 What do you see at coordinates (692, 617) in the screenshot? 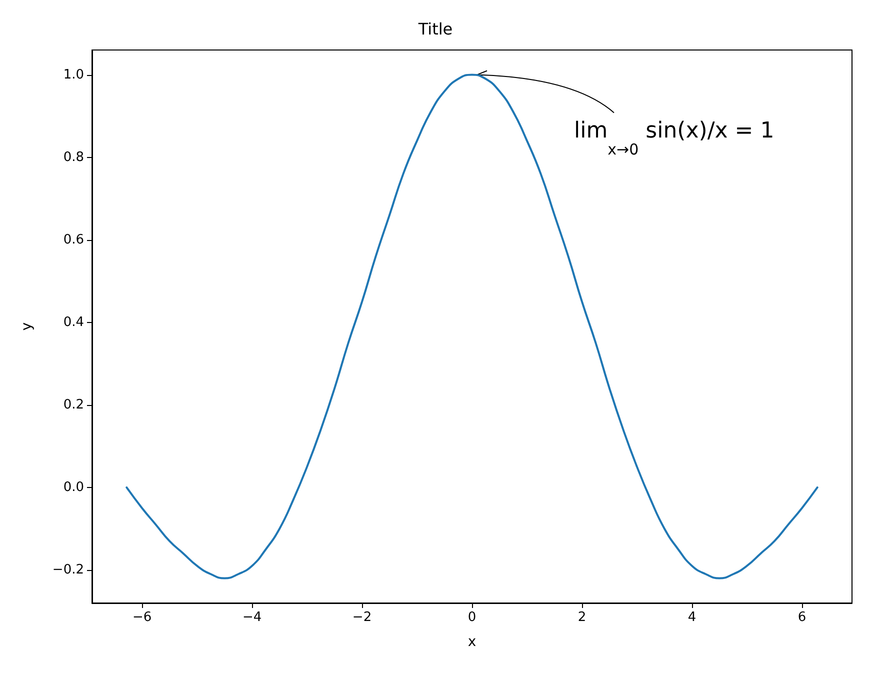
I see `x-tick-label: 4` at bounding box center [692, 617].